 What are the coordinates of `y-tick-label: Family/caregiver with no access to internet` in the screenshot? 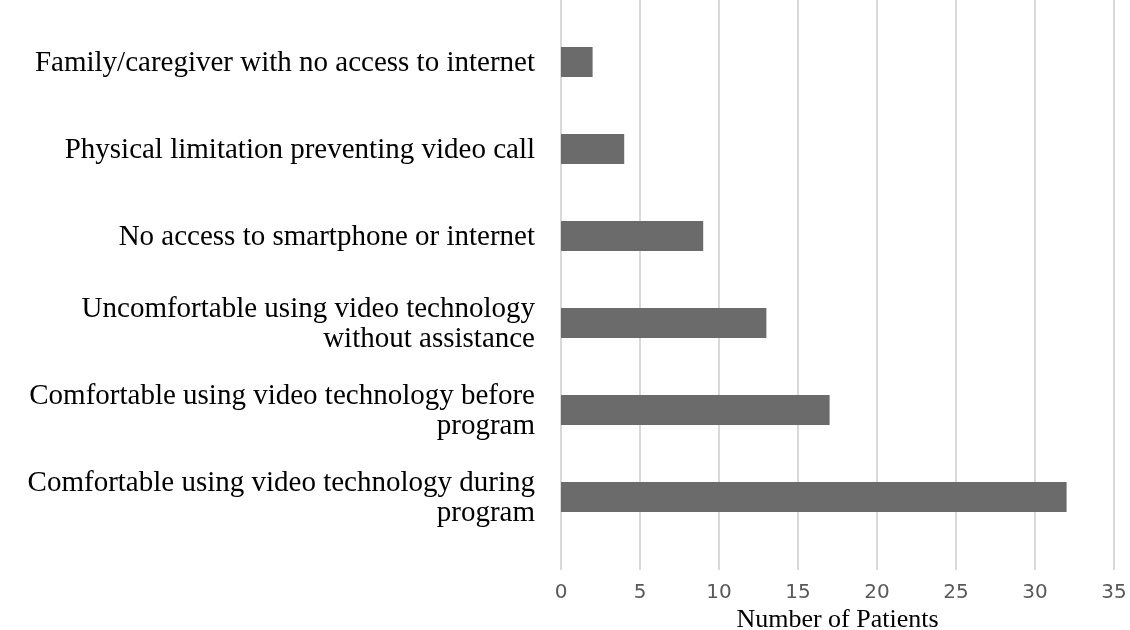 It's located at (284, 61).